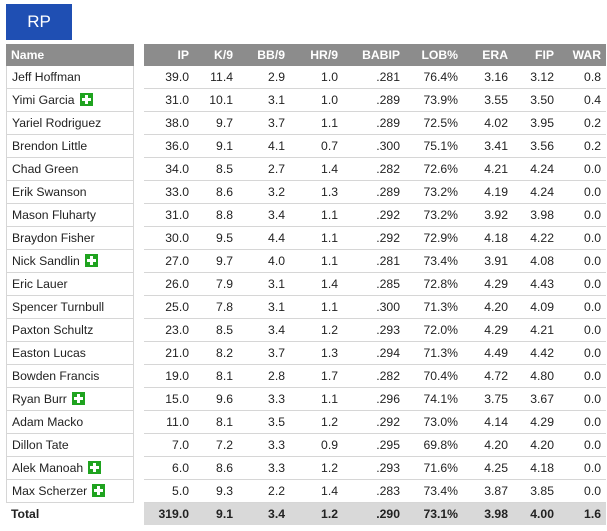 The width and height of the screenshot is (607, 531). What do you see at coordinates (169, 55) in the screenshot?
I see `col-header-ip: IP` at bounding box center [169, 55].